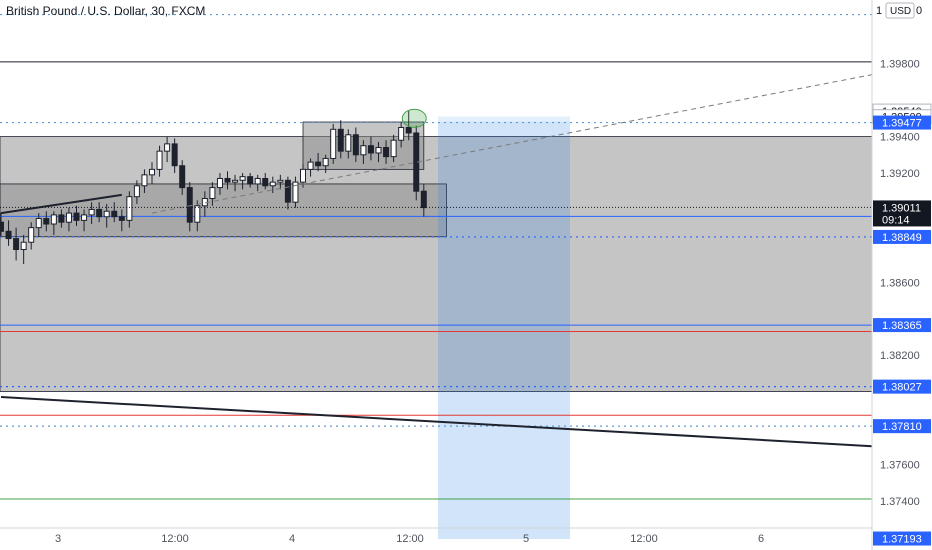  I want to click on currency-box, so click(900, 10).